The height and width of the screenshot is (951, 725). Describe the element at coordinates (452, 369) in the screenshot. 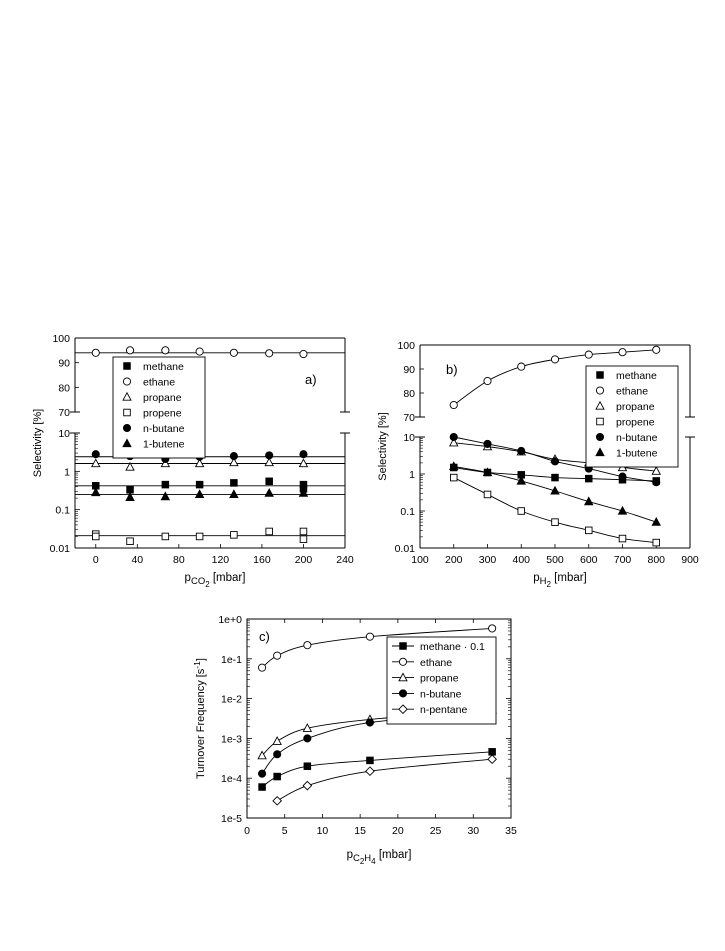

I see `panel-label: b)` at that location.